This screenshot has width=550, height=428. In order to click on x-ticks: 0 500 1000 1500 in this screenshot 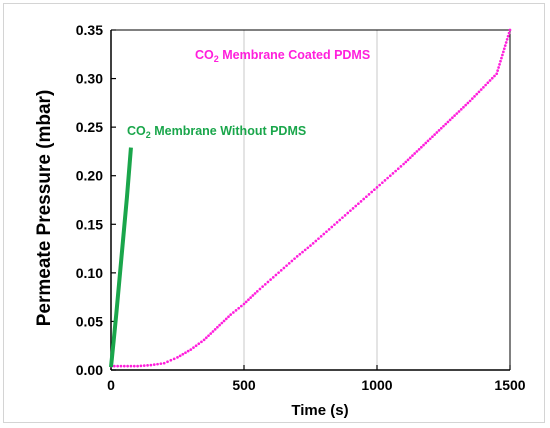, I will do `click(316, 379)`.